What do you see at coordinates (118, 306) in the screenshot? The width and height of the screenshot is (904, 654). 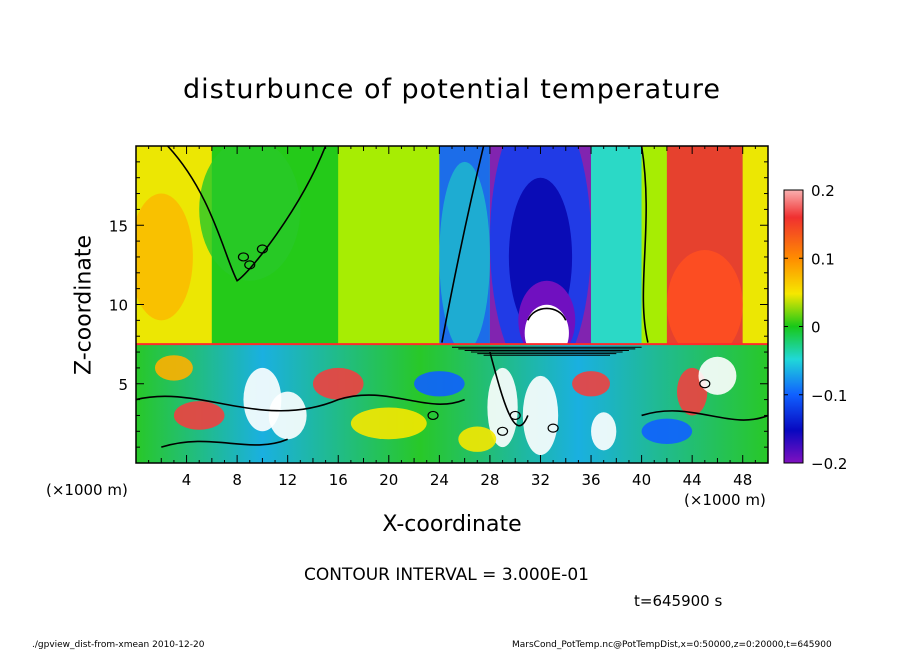 I see `y-tick-label: 10` at bounding box center [118, 306].